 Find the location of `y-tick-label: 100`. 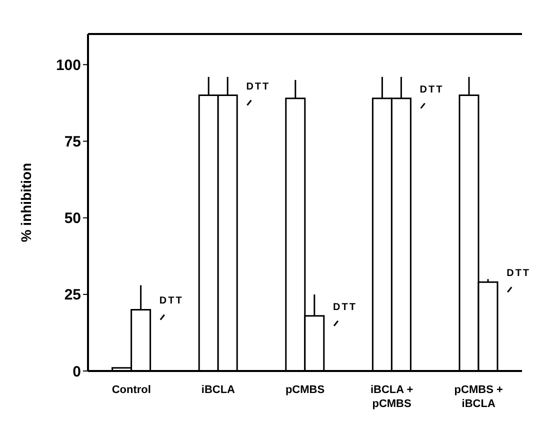

y-tick-label: 100 is located at coordinates (68, 65).